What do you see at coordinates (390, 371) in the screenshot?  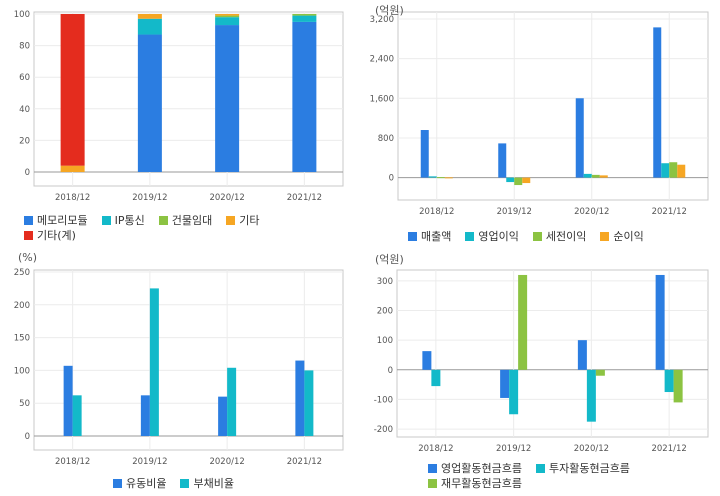 I see `cashflow-ytick-label: 0` at bounding box center [390, 371].